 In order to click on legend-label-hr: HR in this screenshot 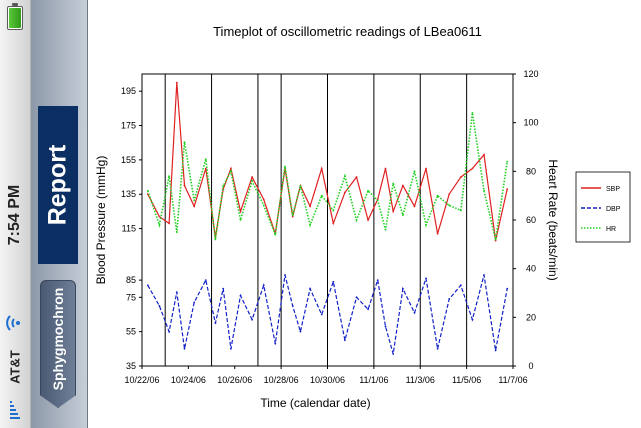, I will do `click(611, 229)`.